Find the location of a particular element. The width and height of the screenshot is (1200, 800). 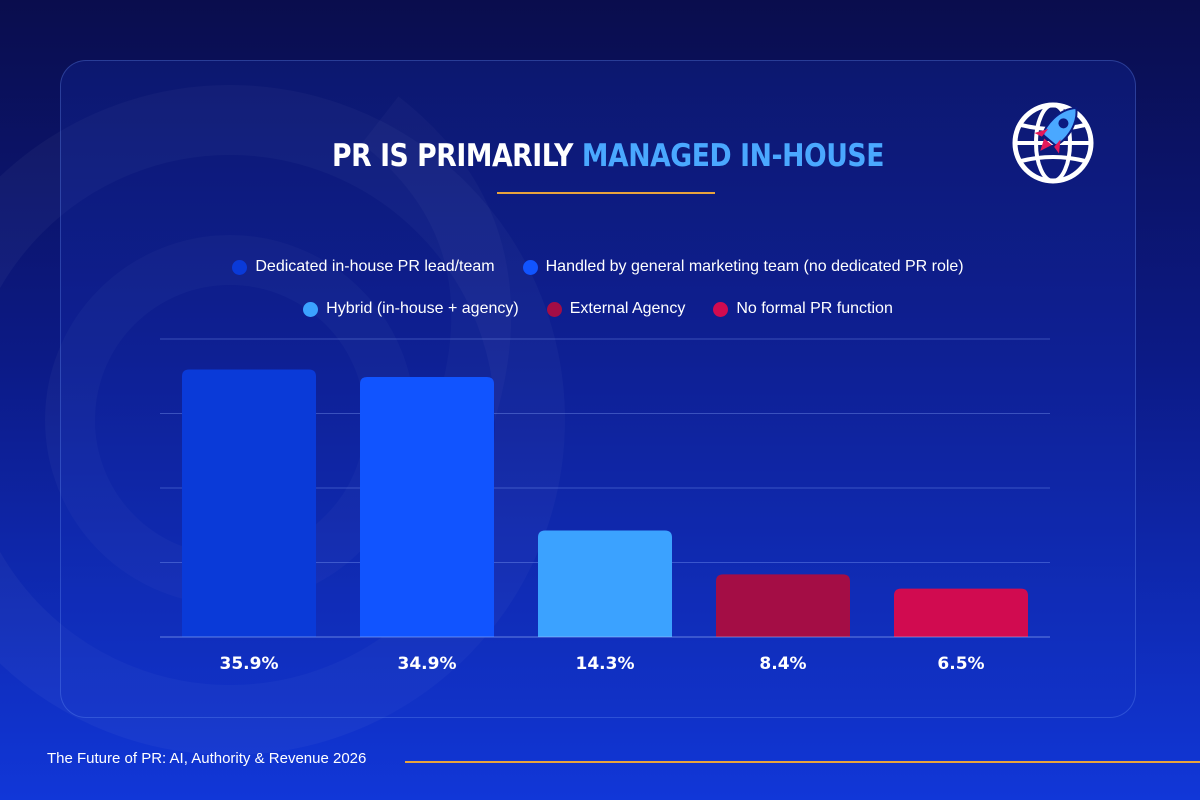

legend-dot-marketing is located at coordinates (530, 267).